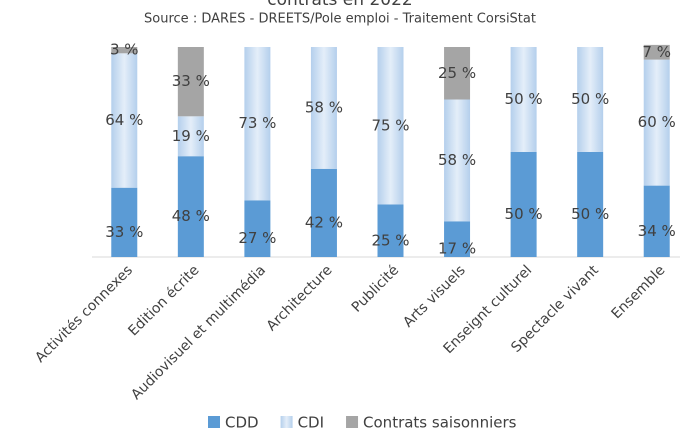  I want to click on data-label: 3 %, so click(124, 50).